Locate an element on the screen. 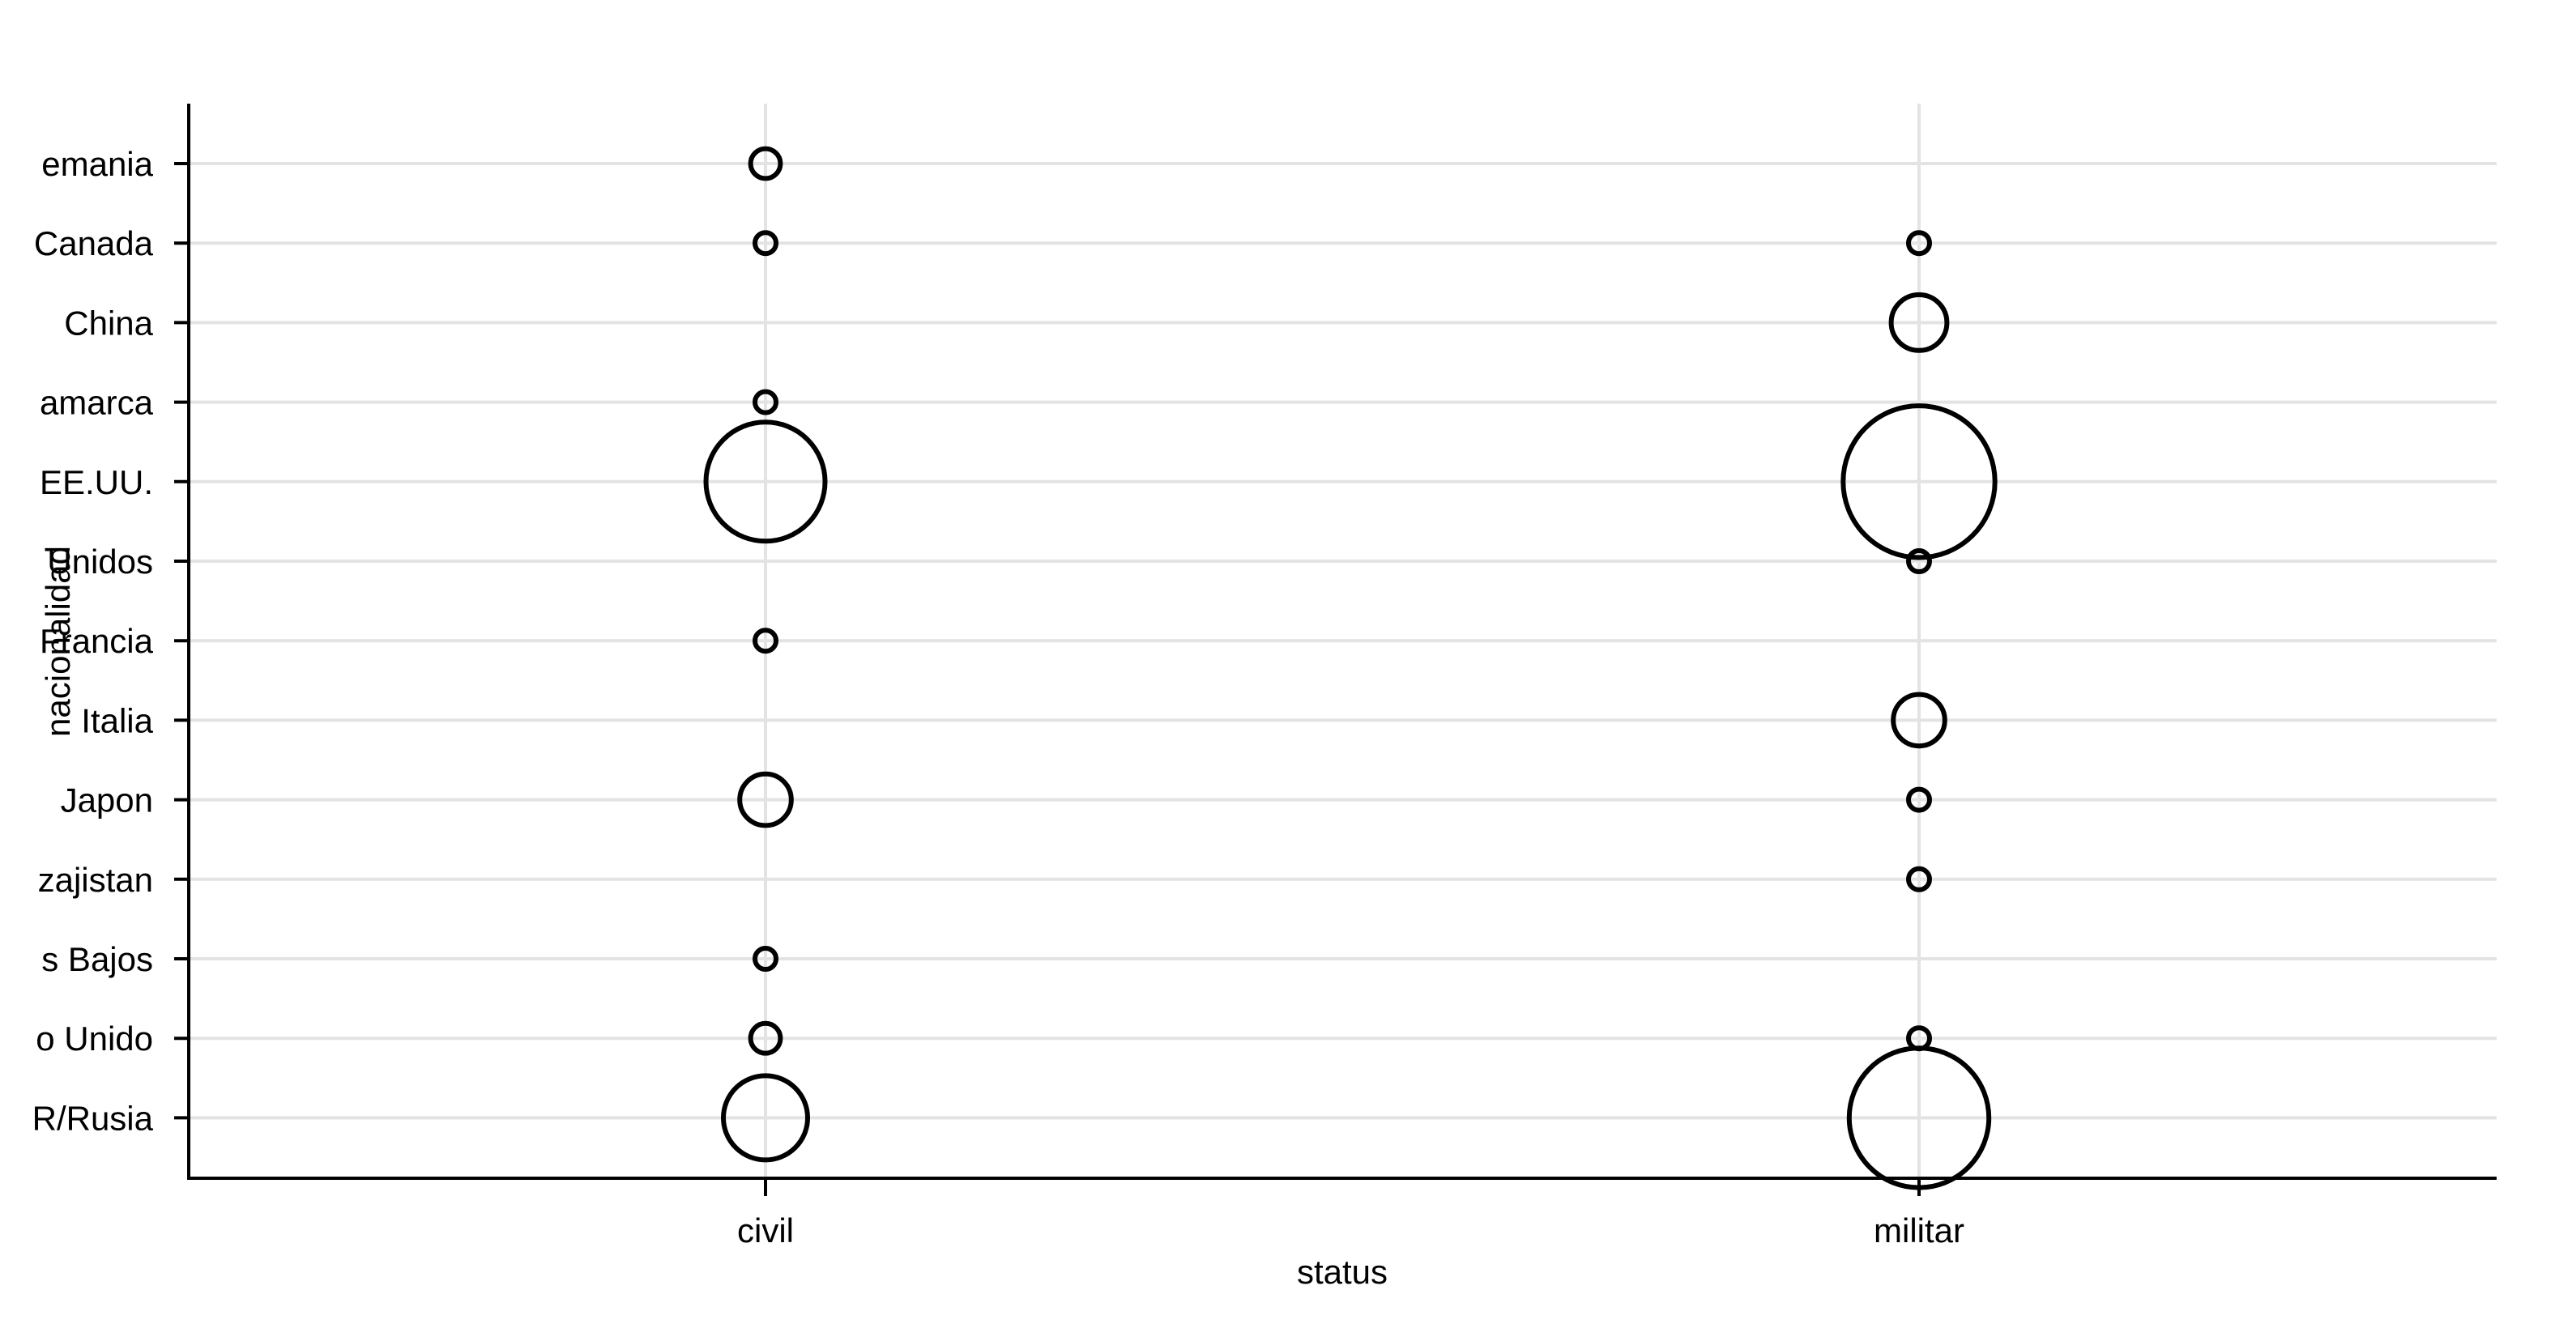 The image size is (2576, 1341). bubble-civil-canada is located at coordinates (765, 244).